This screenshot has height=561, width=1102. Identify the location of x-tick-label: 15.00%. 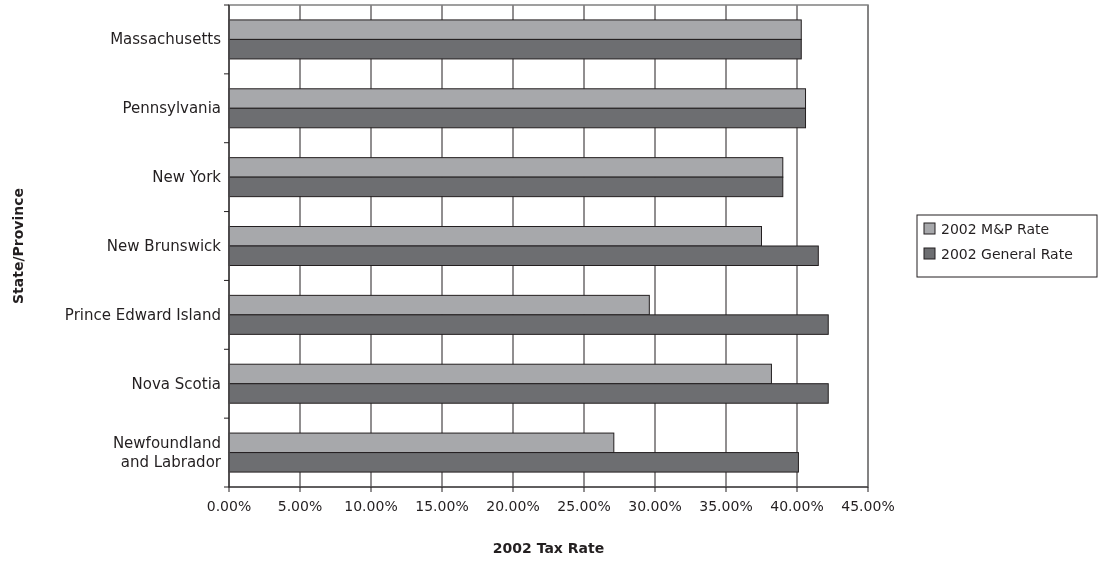
(442, 506).